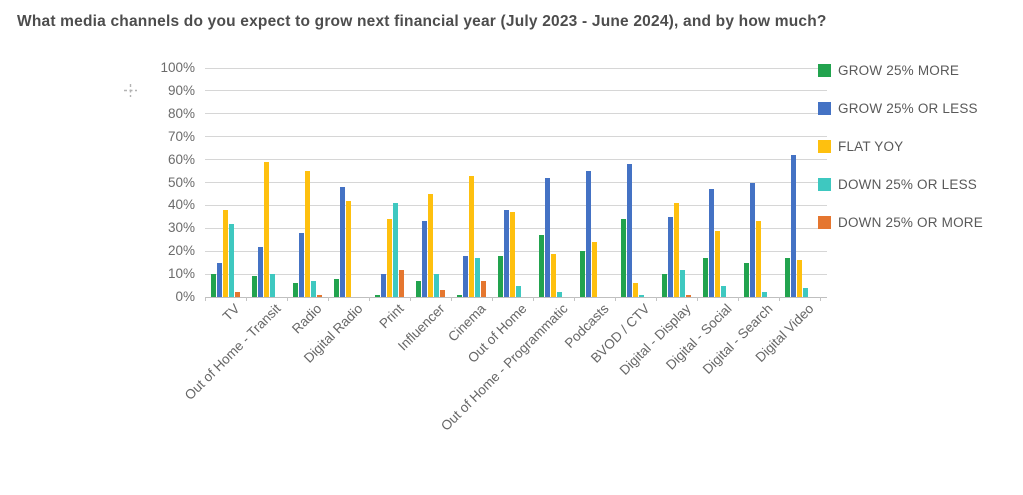 The height and width of the screenshot is (495, 1023). What do you see at coordinates (181, 159) in the screenshot?
I see `y-tick-label: 60%` at bounding box center [181, 159].